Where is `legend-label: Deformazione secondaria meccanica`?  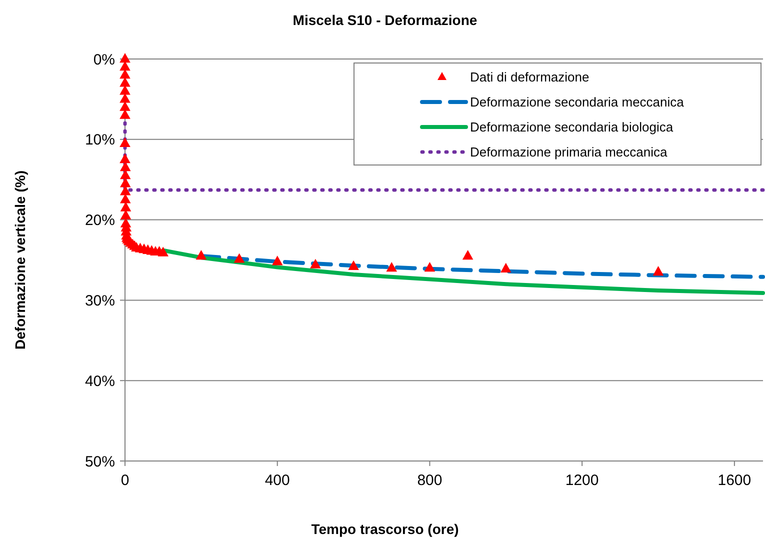
legend-label: Deformazione secondaria meccanica is located at coordinates (577, 102).